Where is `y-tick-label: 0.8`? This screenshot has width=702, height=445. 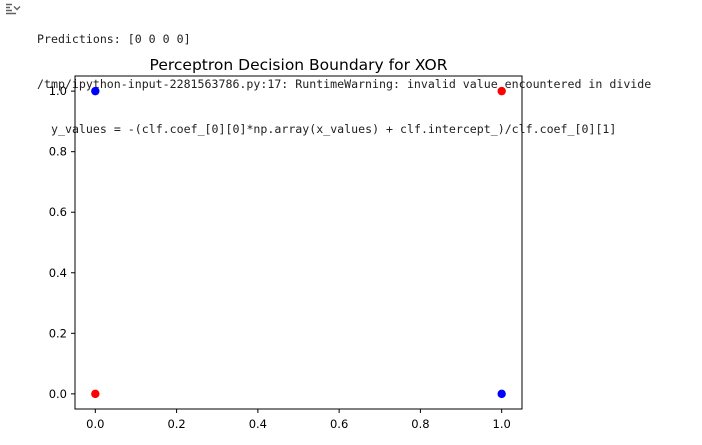
y-tick-label: 0.8 is located at coordinates (58, 152).